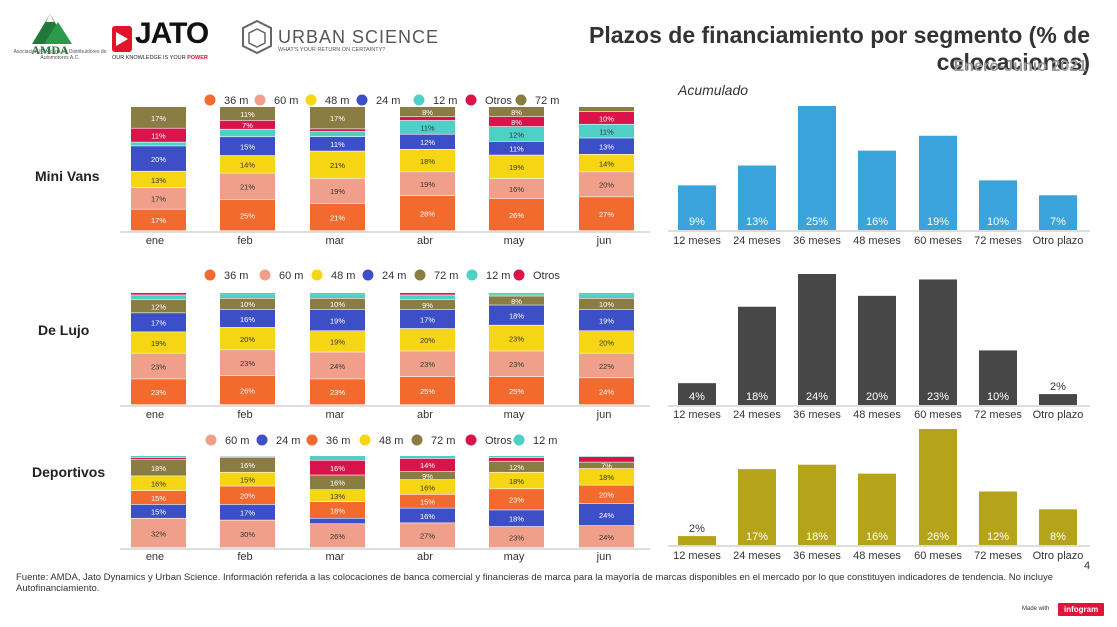  What do you see at coordinates (713, 90) in the screenshot?
I see `cumulative-label: Acumulado` at bounding box center [713, 90].